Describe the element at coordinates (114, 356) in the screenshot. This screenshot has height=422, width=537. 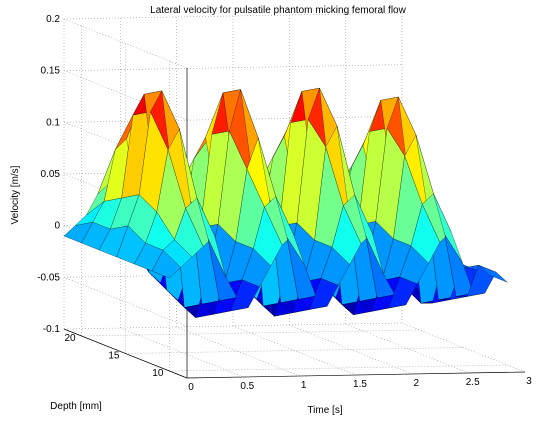
I see `y-tick-label: 15` at that location.